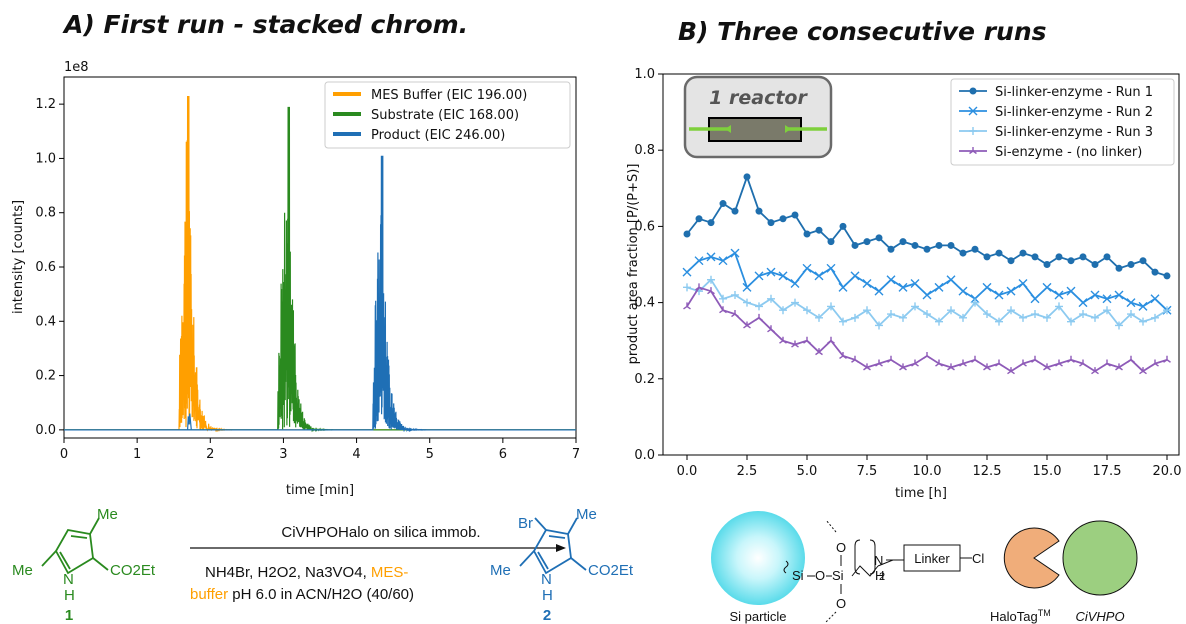 The image size is (1186, 624). What do you see at coordinates (445, 115) in the screenshot?
I see `chart-a-legend-label: Substrate (EIC 168.00)` at bounding box center [445, 115].